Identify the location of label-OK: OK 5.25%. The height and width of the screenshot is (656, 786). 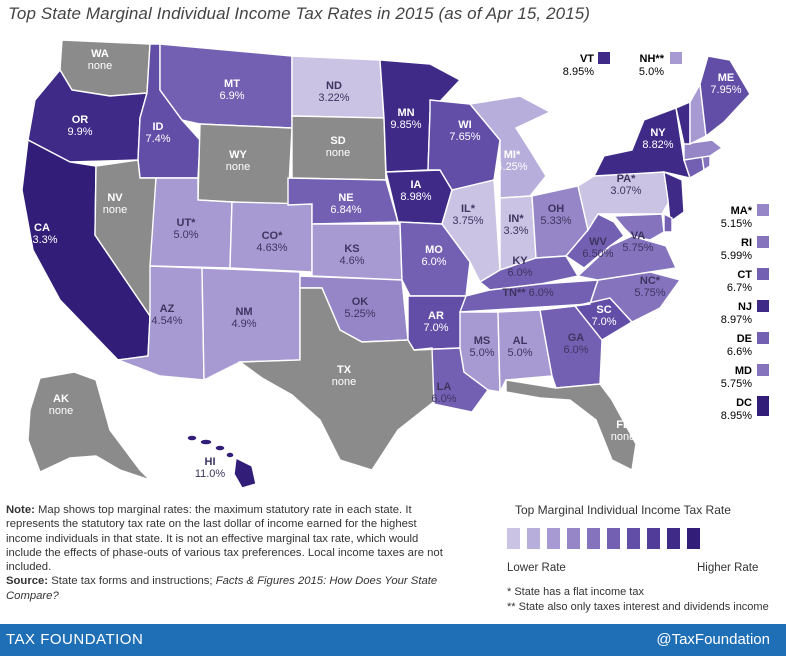
(359, 308).